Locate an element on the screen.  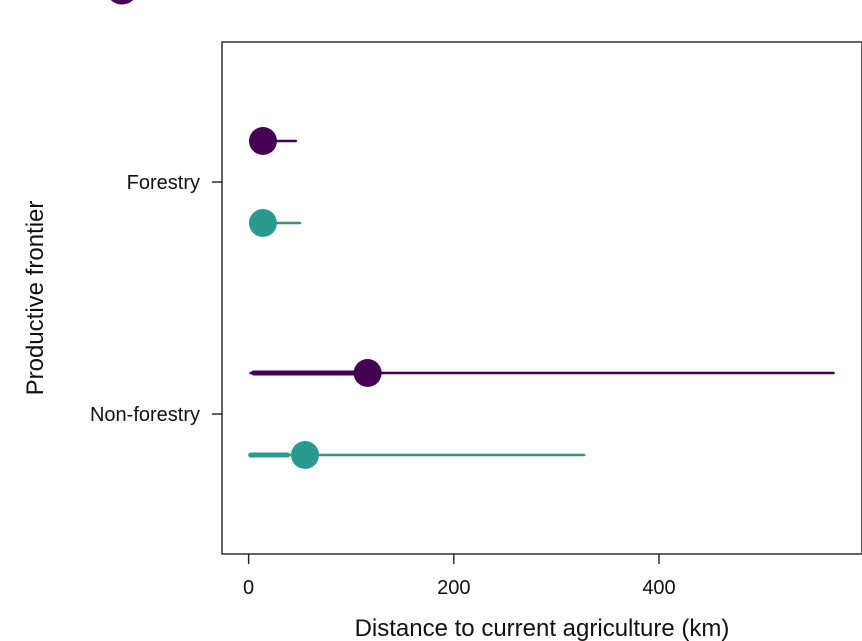
x-tick-label: 400 is located at coordinates (658, 588).